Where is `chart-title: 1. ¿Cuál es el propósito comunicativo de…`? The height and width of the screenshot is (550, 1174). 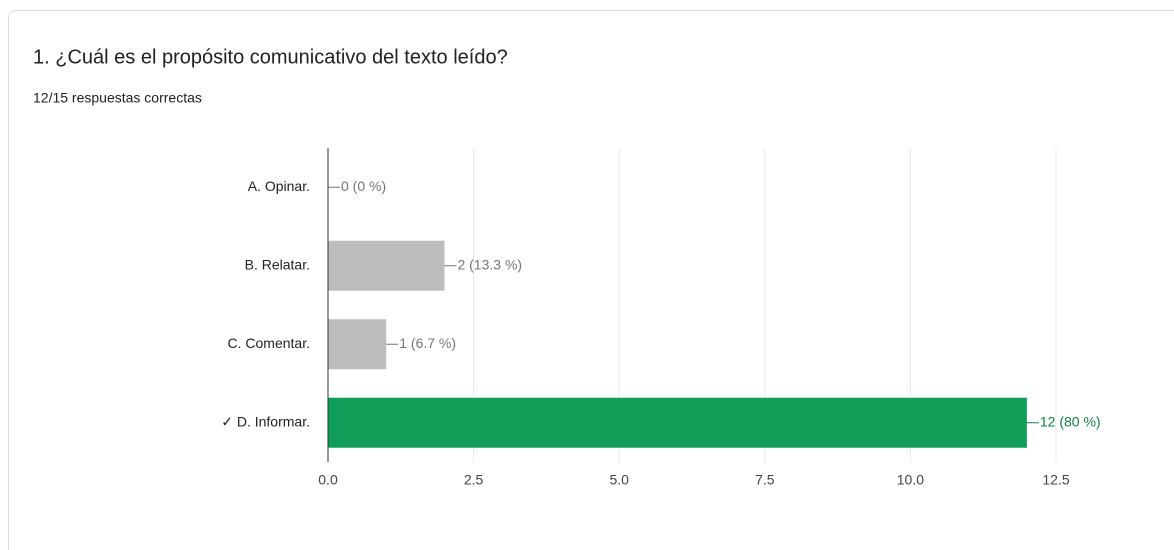
chart-title: 1. ¿Cuál es el propósito comunicativo de… is located at coordinates (270, 57).